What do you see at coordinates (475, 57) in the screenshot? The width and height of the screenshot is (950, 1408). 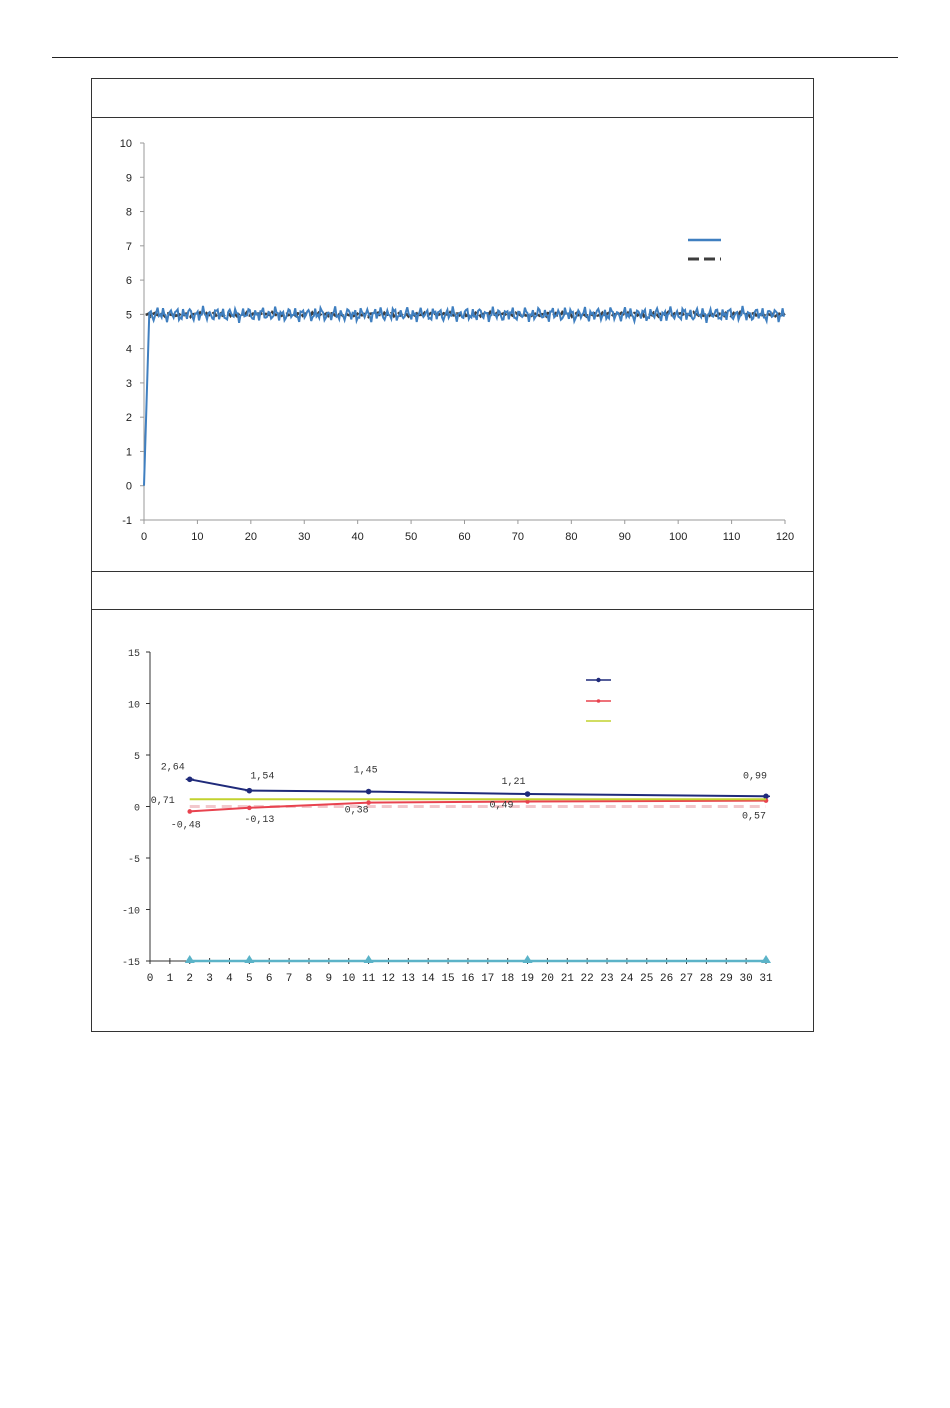 I see `header-rule` at bounding box center [475, 57].